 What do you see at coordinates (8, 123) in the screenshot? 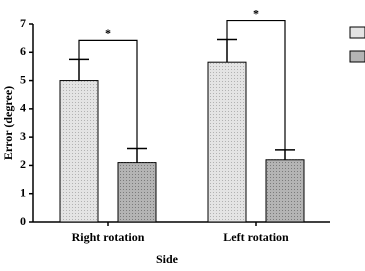
I see `y-axis-label: Error (degree)` at bounding box center [8, 123].